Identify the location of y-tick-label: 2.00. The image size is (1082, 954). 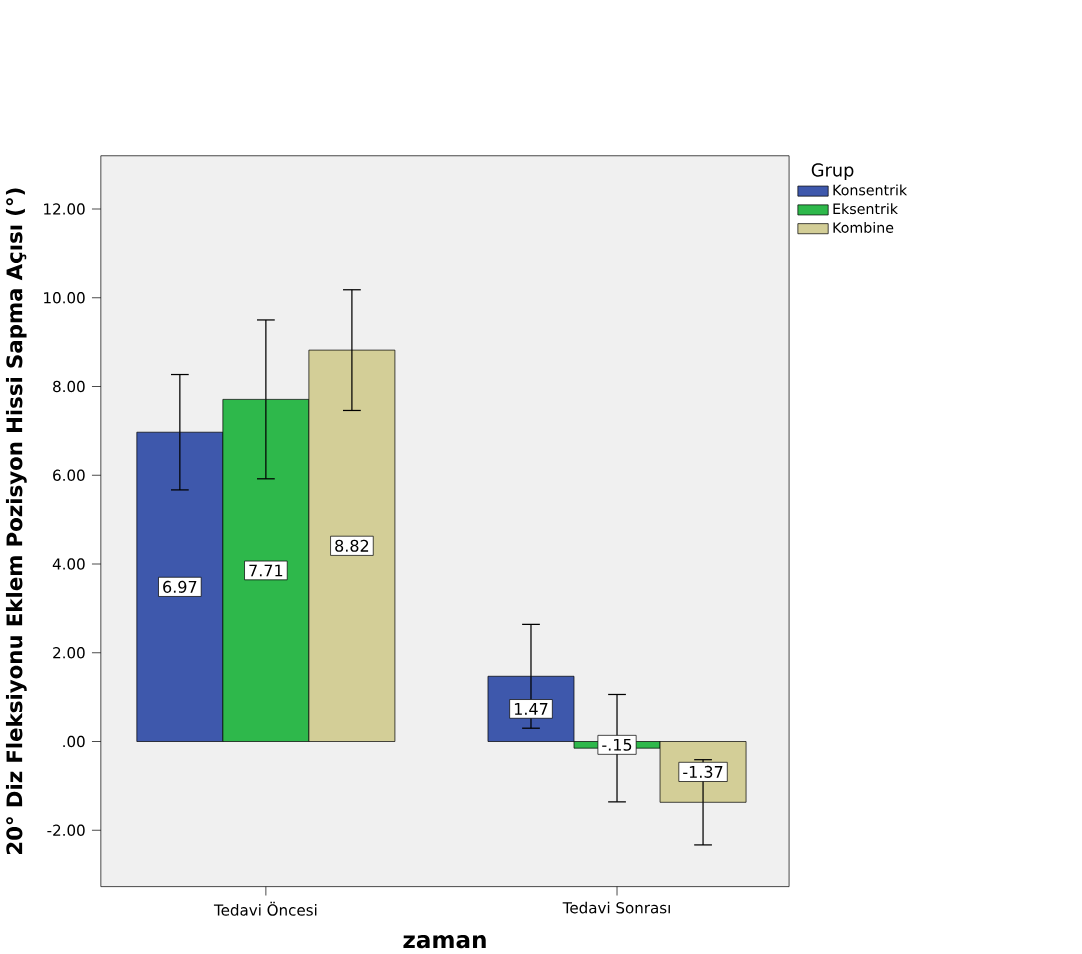
(69, 652).